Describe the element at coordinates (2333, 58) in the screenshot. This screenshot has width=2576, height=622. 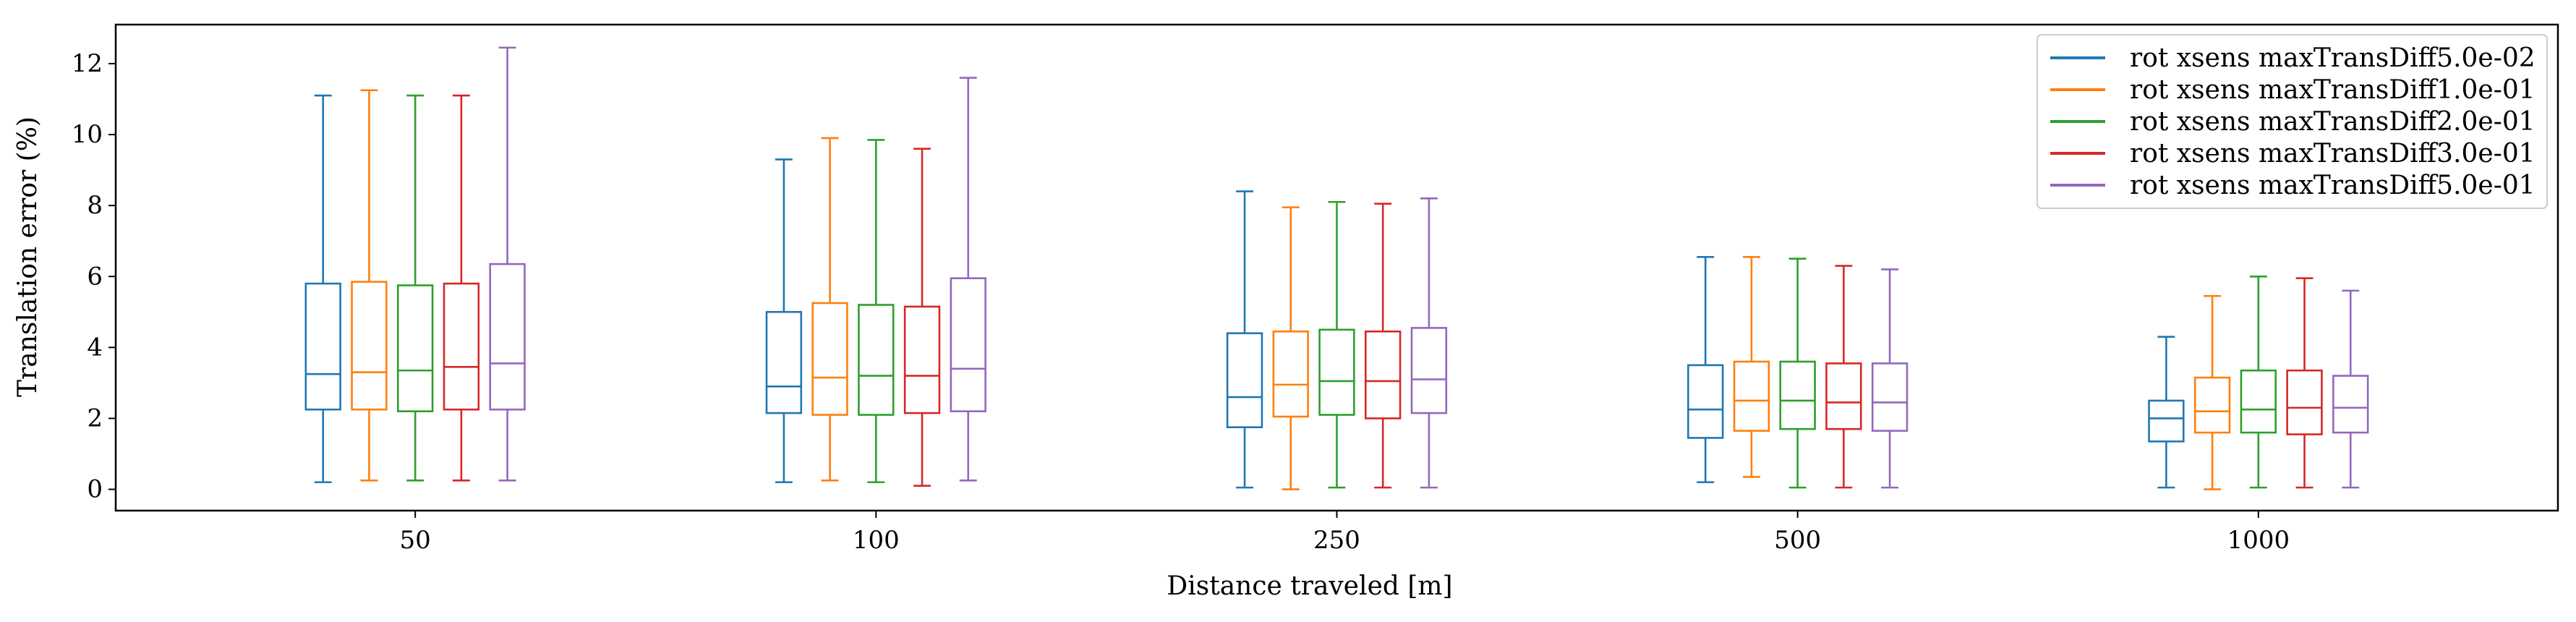
I see `legend-label: rot xsens maxTransDiff5.0e-02` at that location.